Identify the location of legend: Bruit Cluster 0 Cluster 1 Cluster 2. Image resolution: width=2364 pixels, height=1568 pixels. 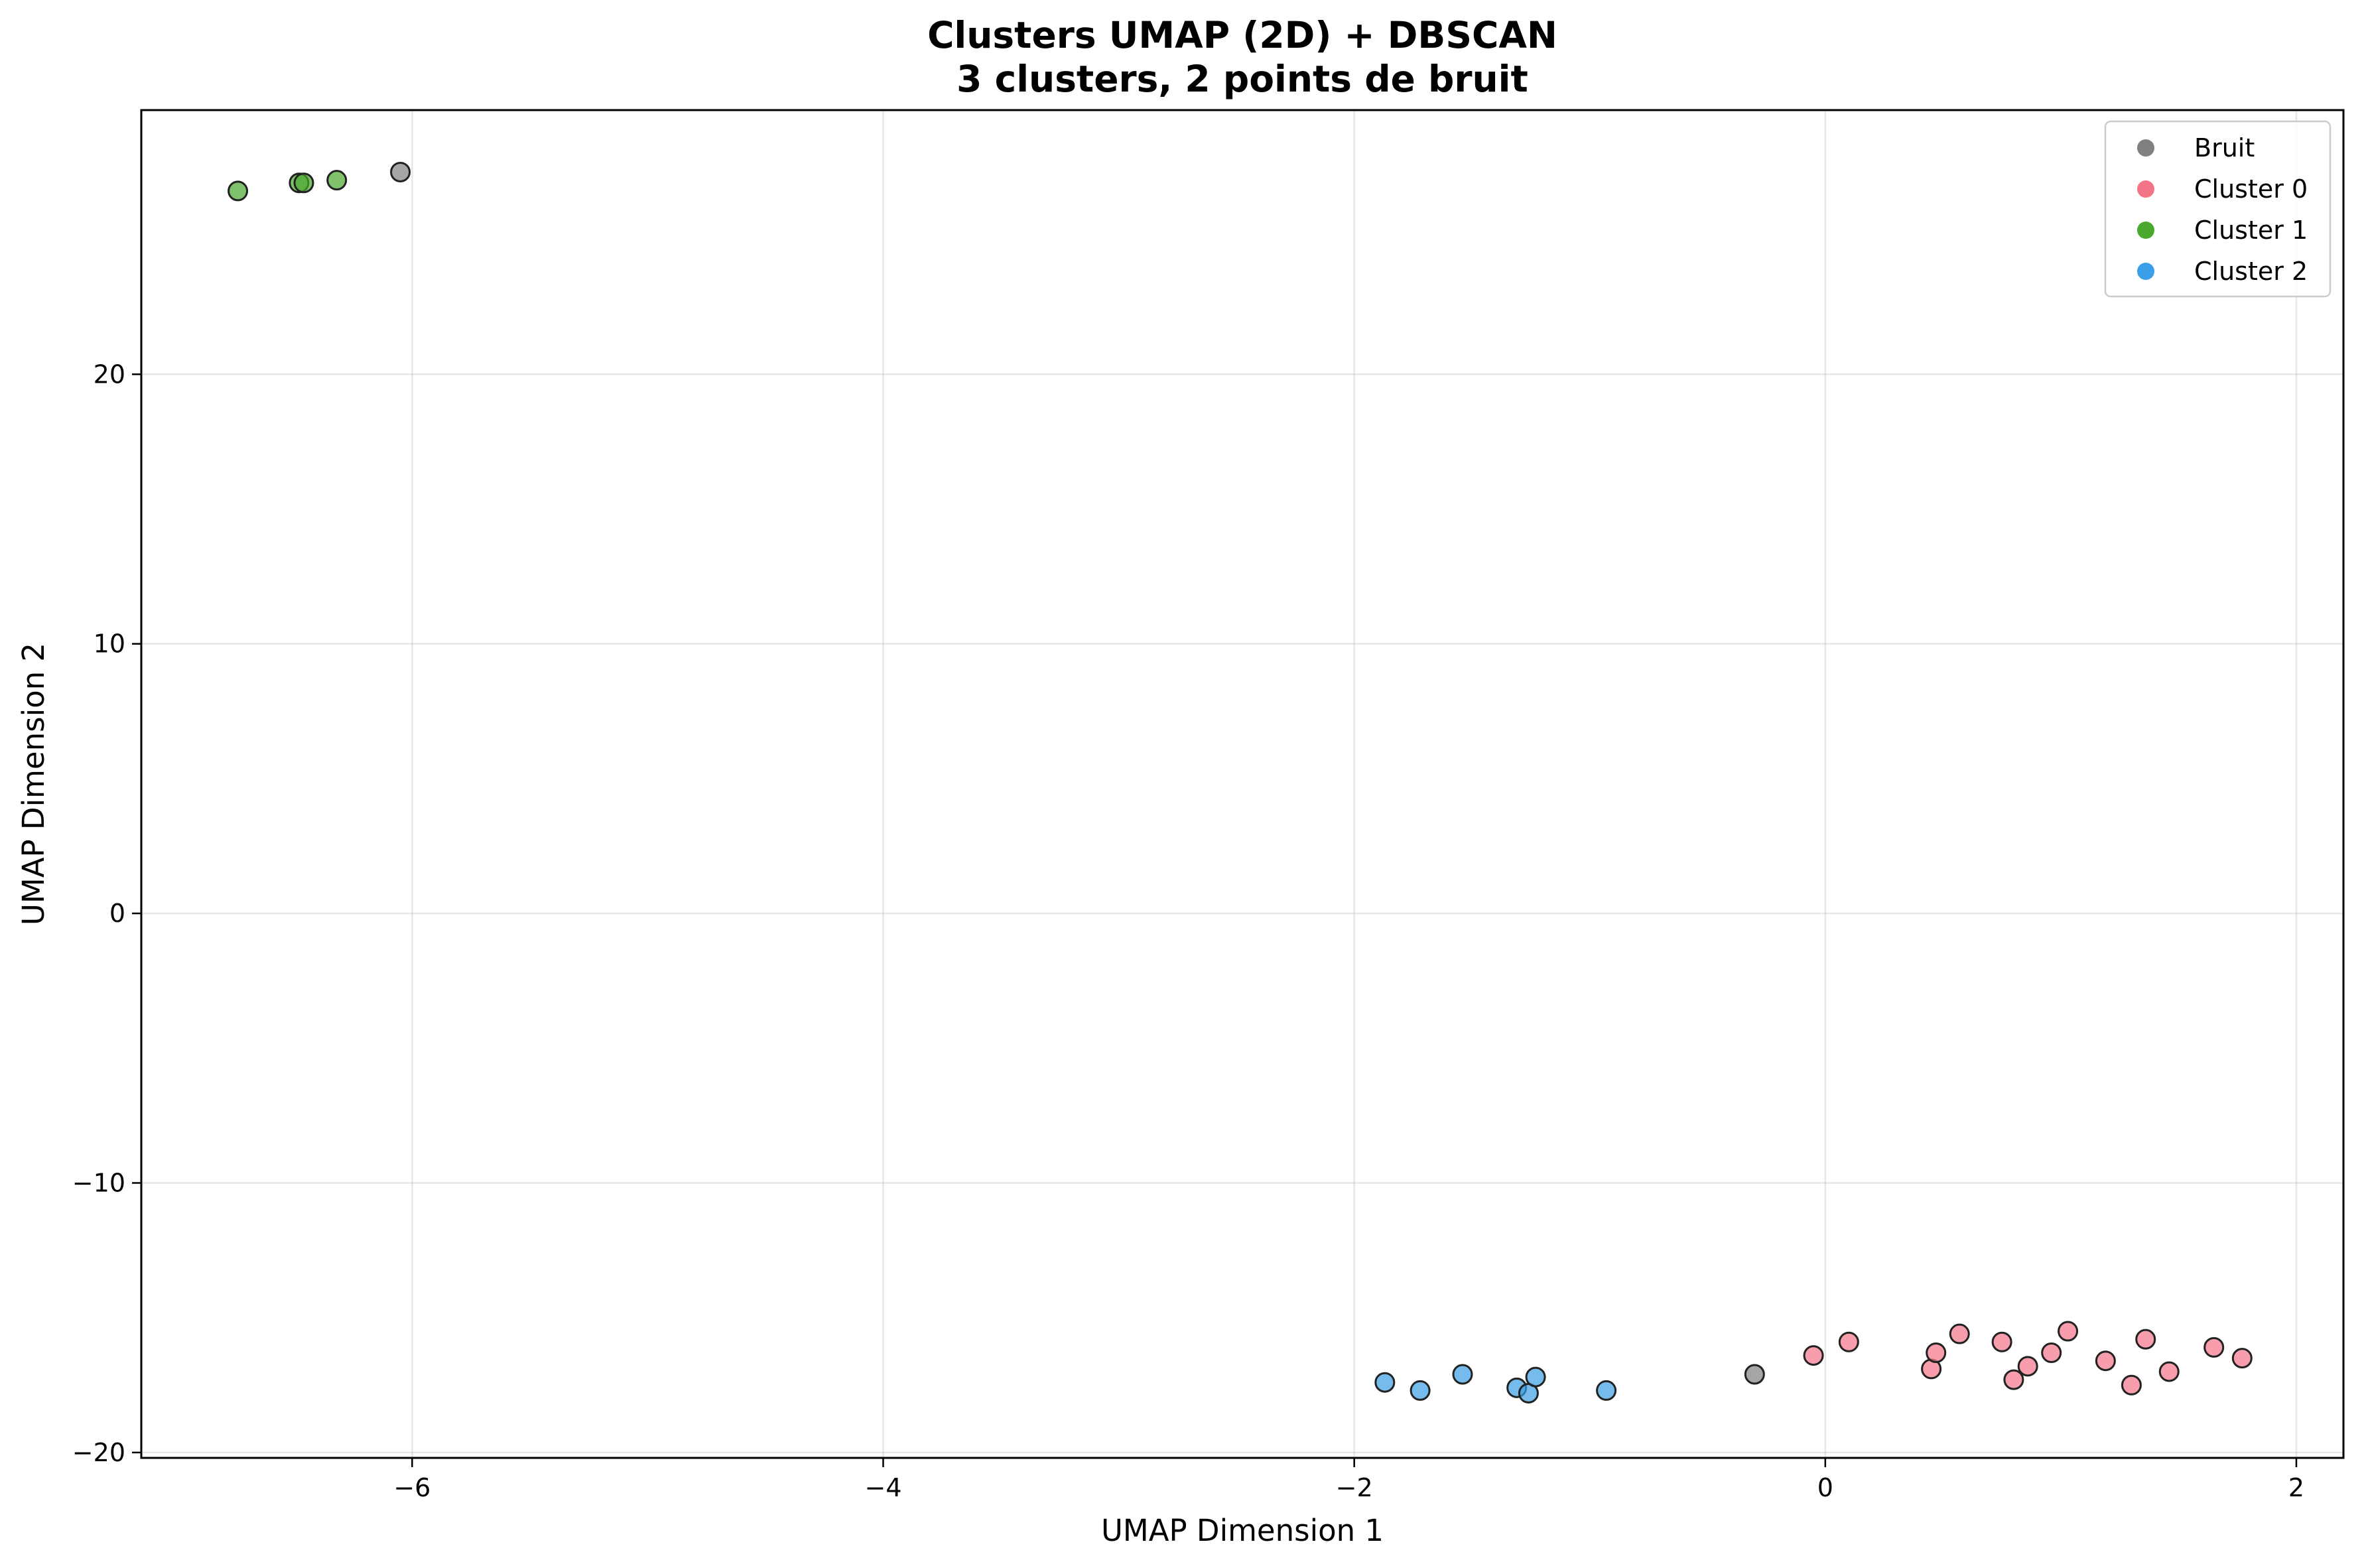
(2217, 209).